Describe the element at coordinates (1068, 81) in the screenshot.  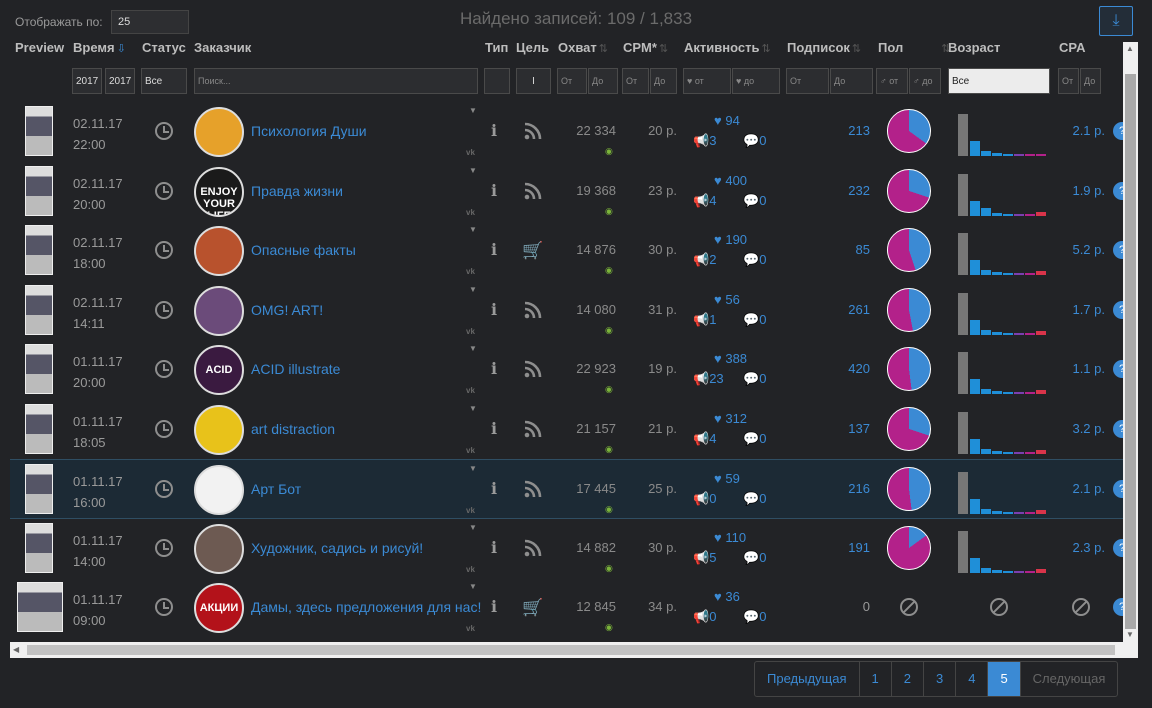
I see `cpa-from-input: От` at that location.